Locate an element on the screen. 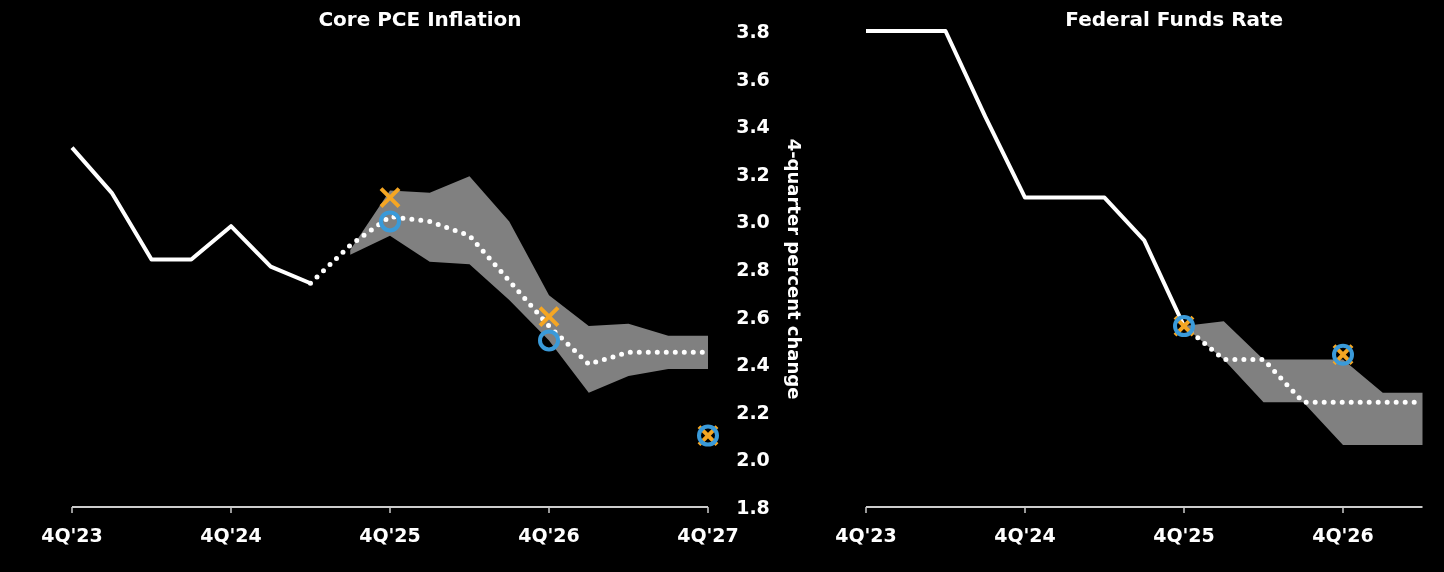 This screenshot has height=572, width=1444. y-tick-label: 3.2 is located at coordinates (753, 173).